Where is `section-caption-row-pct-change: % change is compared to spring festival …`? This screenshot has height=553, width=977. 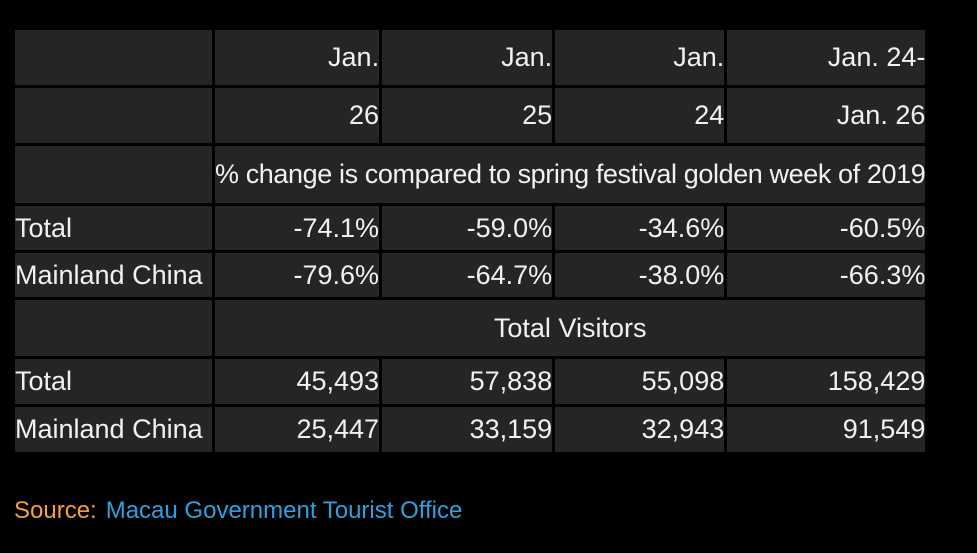 section-caption-row-pct-change: % change is compared to spring festival … is located at coordinates (470, 174).